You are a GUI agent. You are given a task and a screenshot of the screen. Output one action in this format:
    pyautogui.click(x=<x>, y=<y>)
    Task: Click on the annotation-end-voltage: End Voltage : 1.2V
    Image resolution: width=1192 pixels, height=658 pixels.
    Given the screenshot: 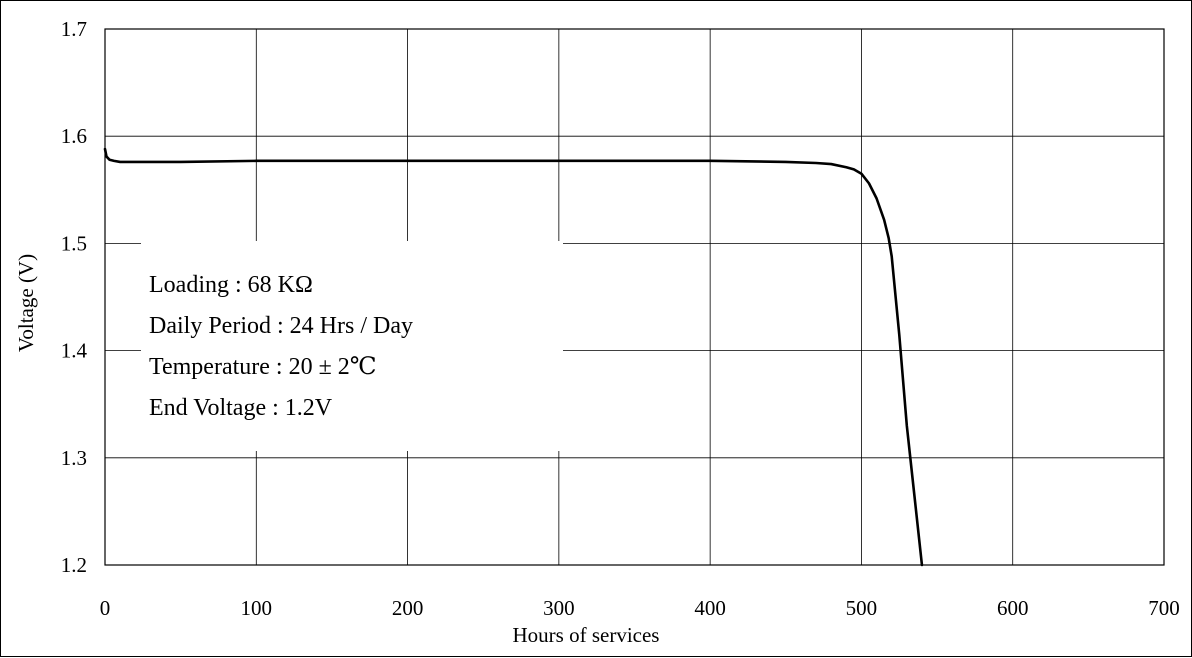 What is the action you would take?
    pyautogui.click(x=241, y=408)
    